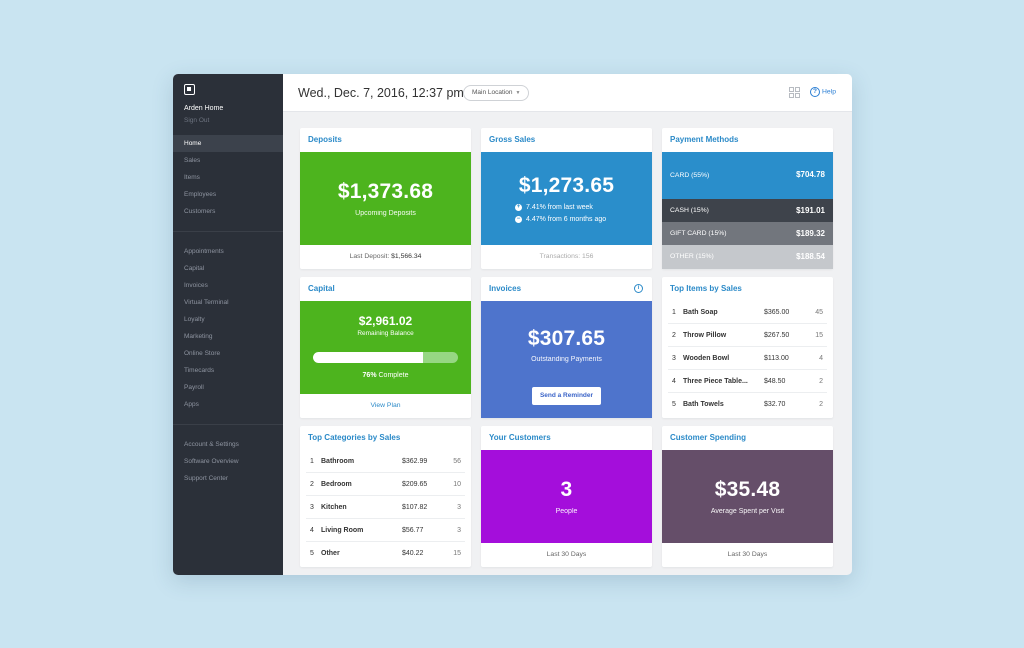  I want to click on capital-sublabel: Remaining Balance, so click(385, 333).